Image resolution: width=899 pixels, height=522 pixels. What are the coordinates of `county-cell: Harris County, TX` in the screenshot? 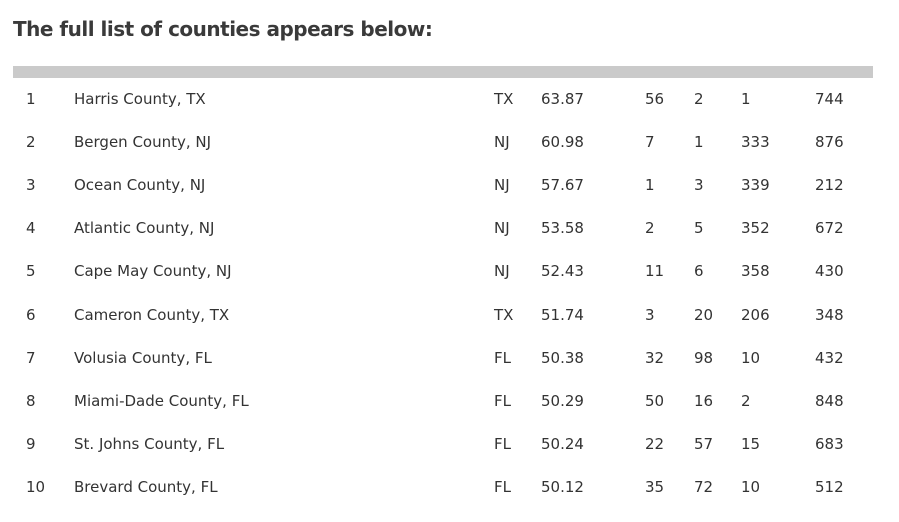 It's located at (140, 99).